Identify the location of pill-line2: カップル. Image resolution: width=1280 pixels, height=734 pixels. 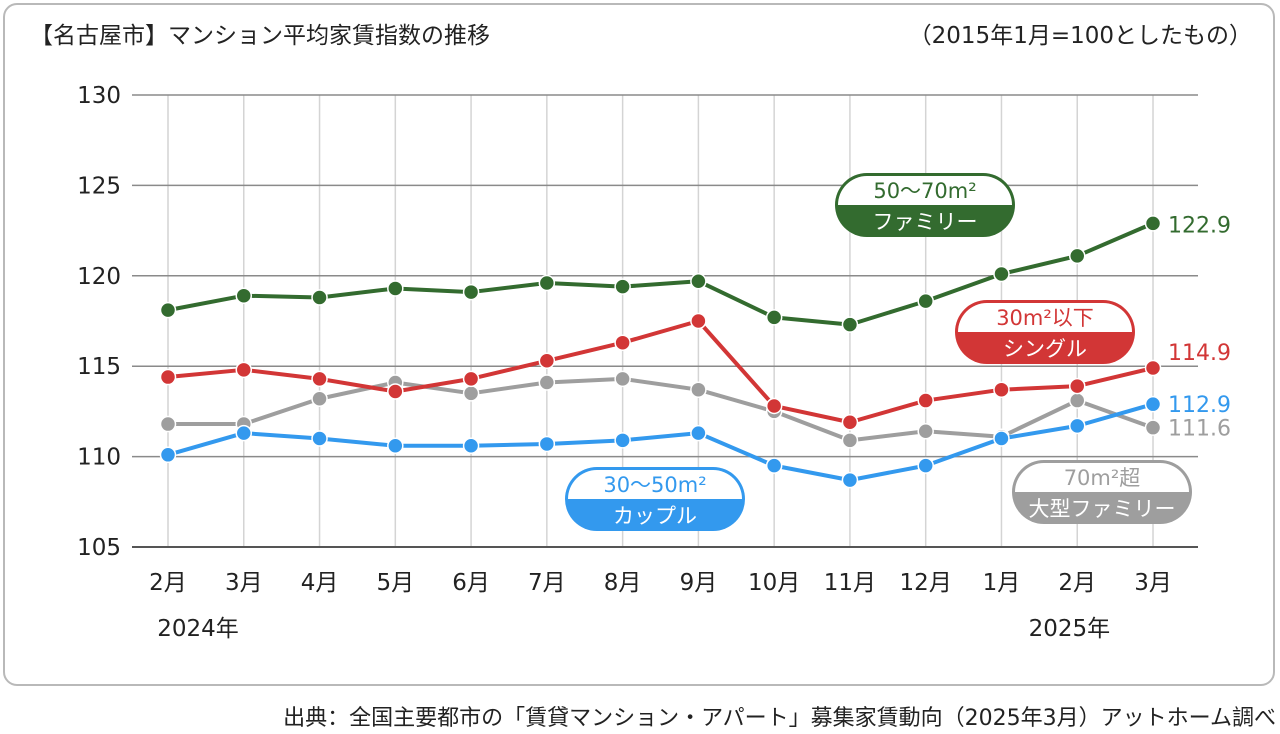
(655, 516).